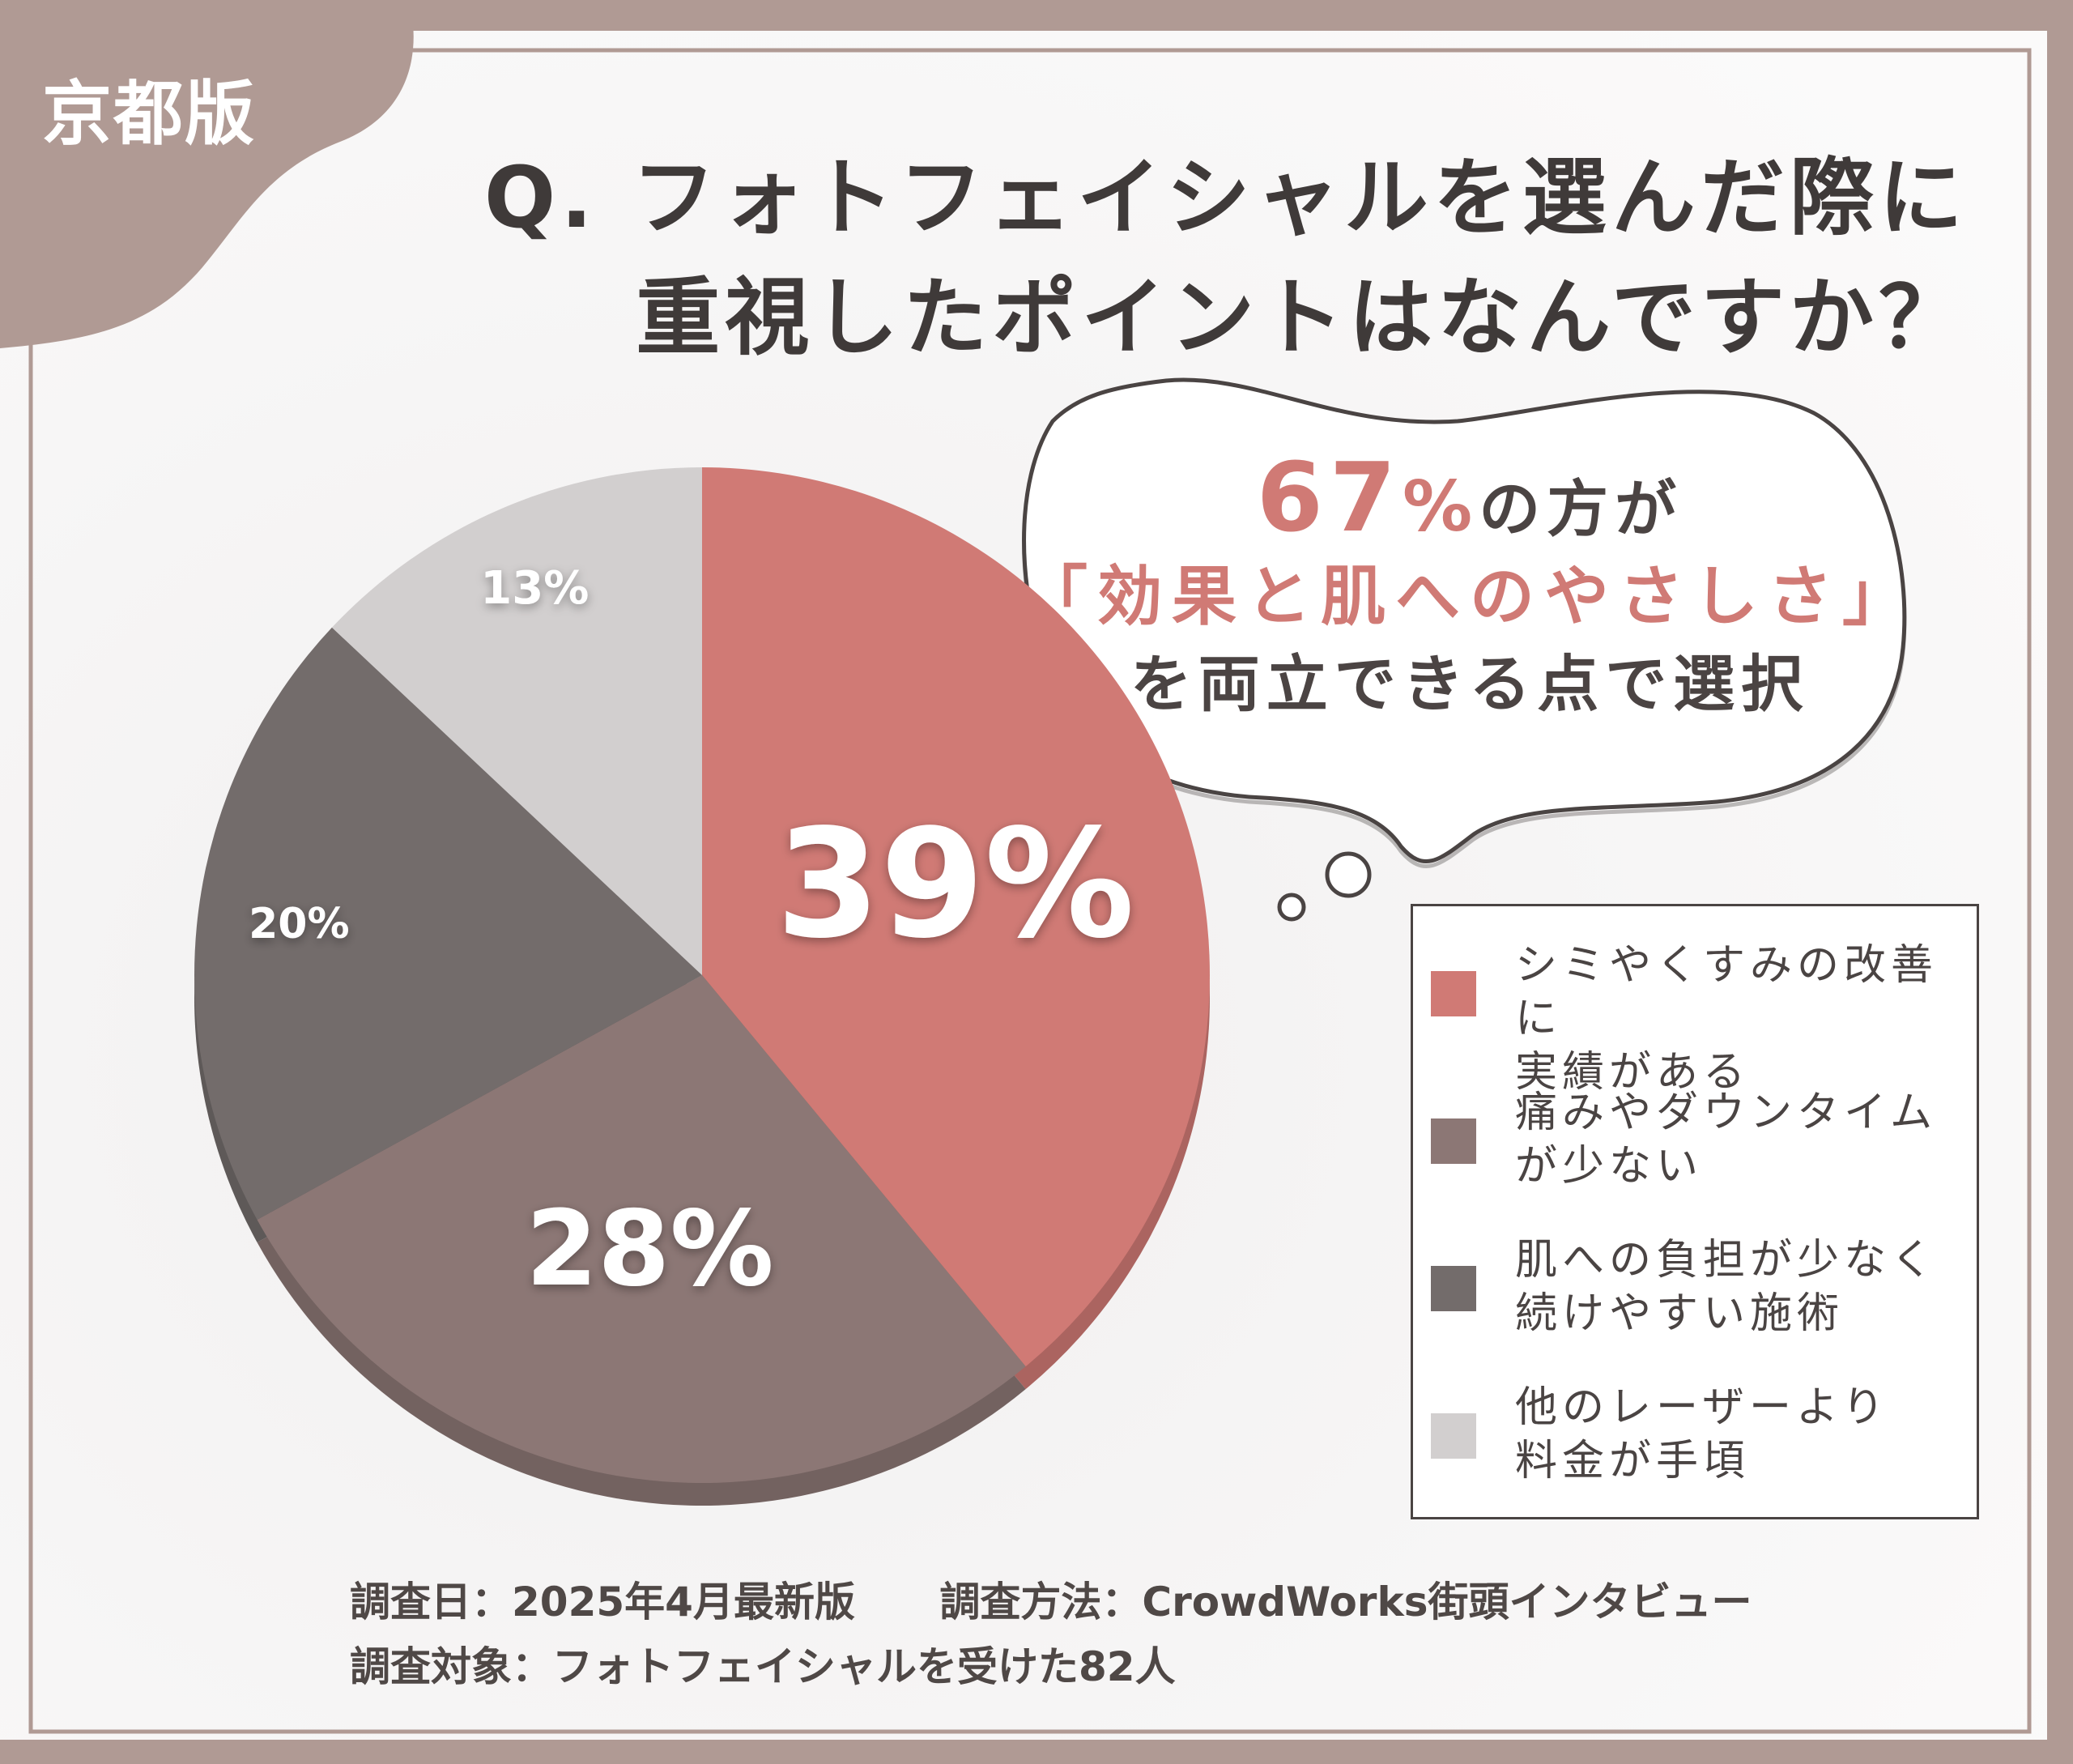 The image size is (2073, 1764). Describe the element at coordinates (1702, 1434) in the screenshot. I see `legend-label: 他のレーザーより 料金が手頃` at that location.